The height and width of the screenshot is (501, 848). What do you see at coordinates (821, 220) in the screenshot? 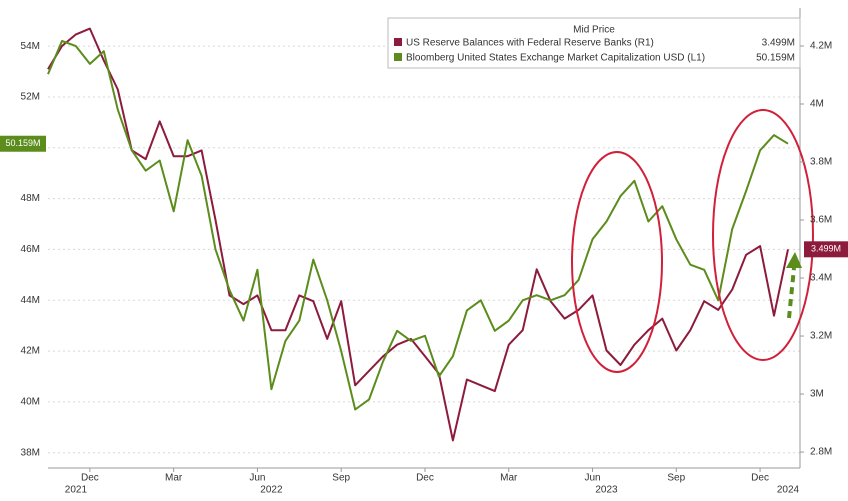
I see `y2-tick-label: 3.6M` at bounding box center [821, 220].